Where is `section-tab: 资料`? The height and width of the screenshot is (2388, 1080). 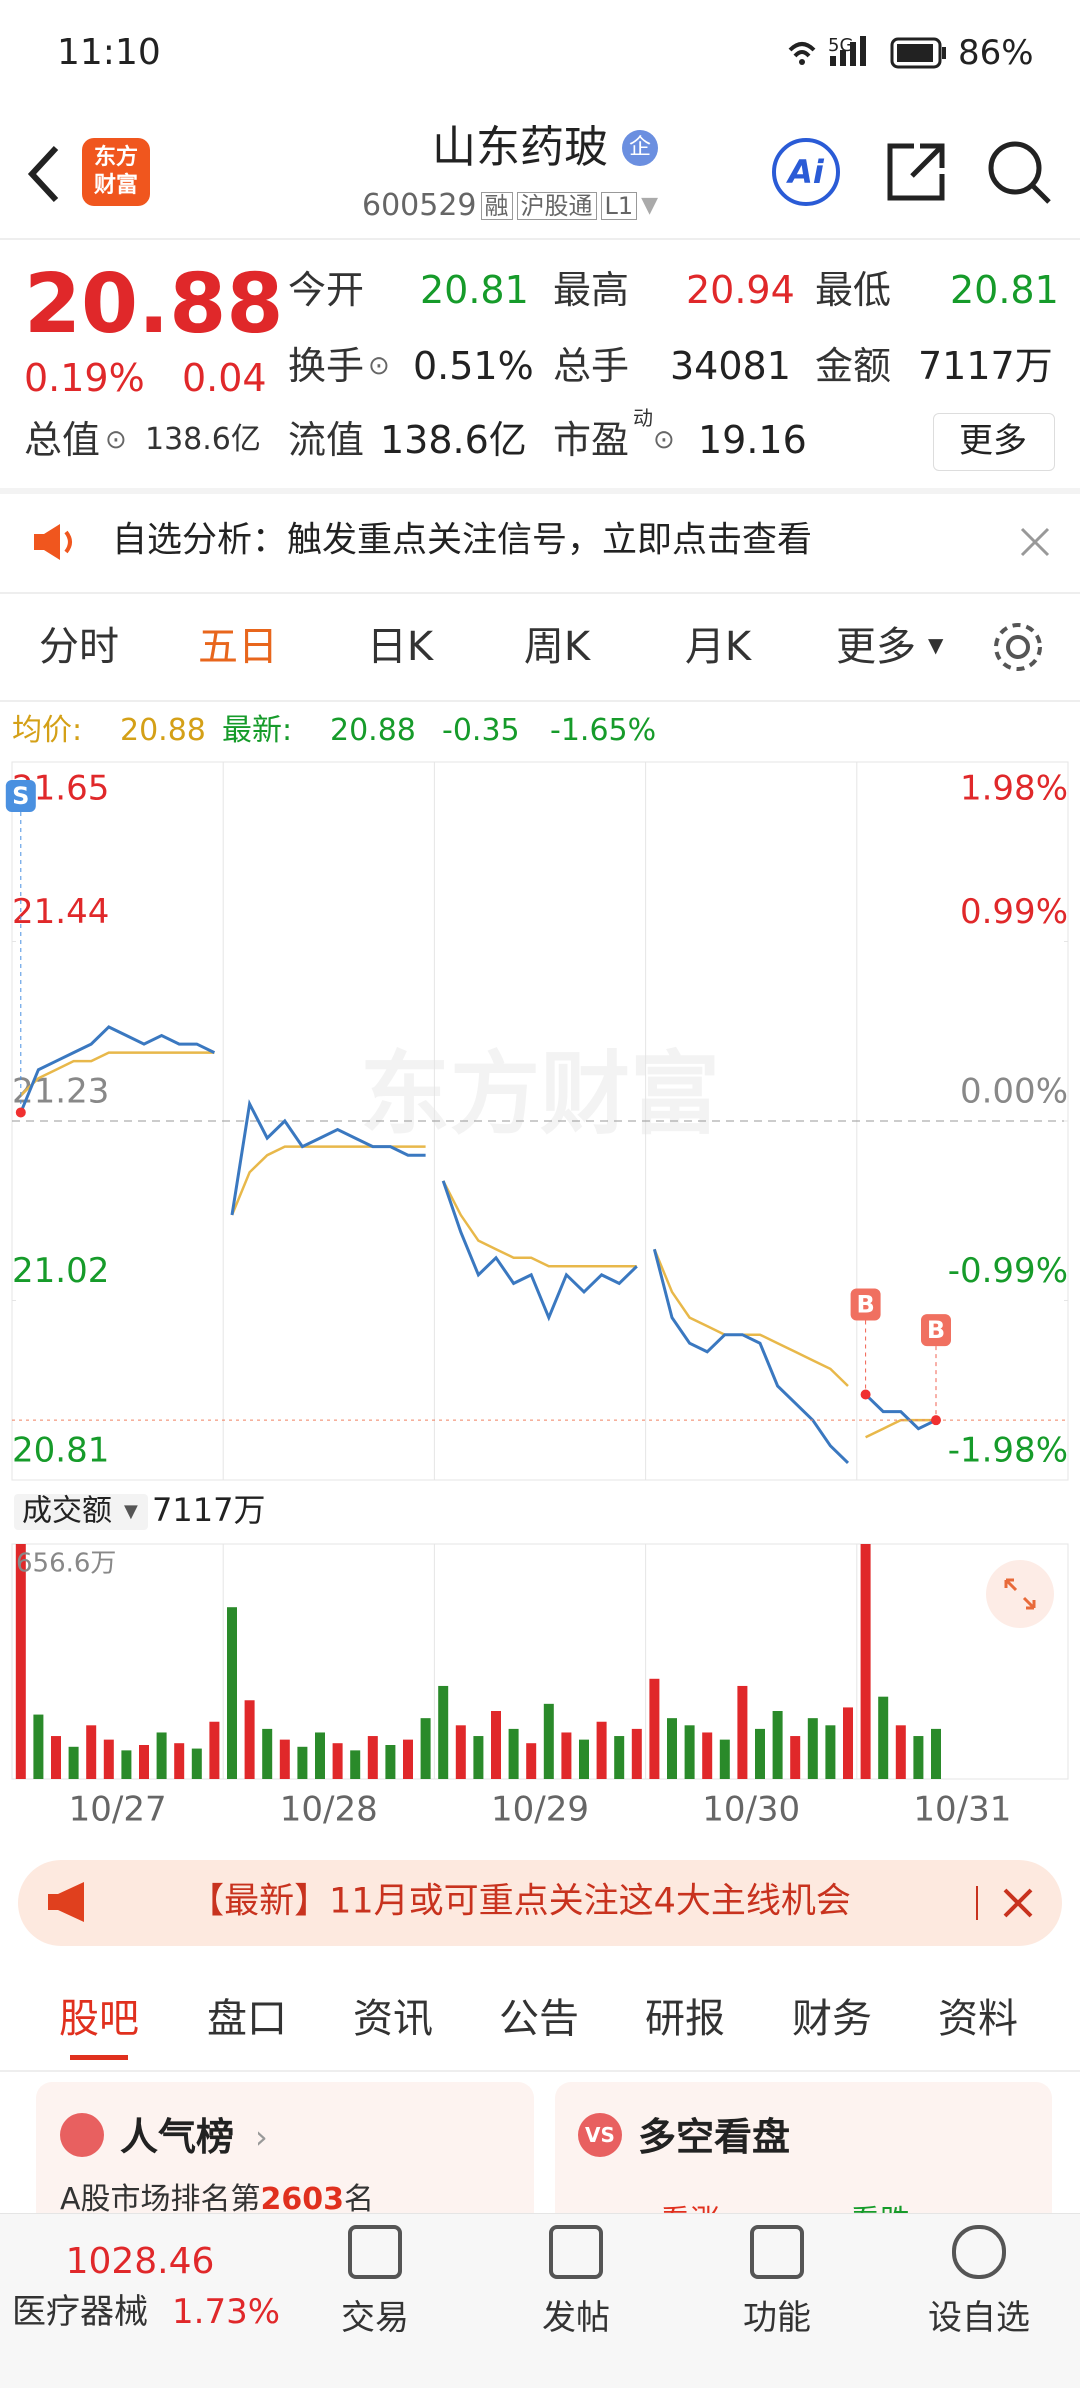 section-tab: 资料 is located at coordinates (978, 2019).